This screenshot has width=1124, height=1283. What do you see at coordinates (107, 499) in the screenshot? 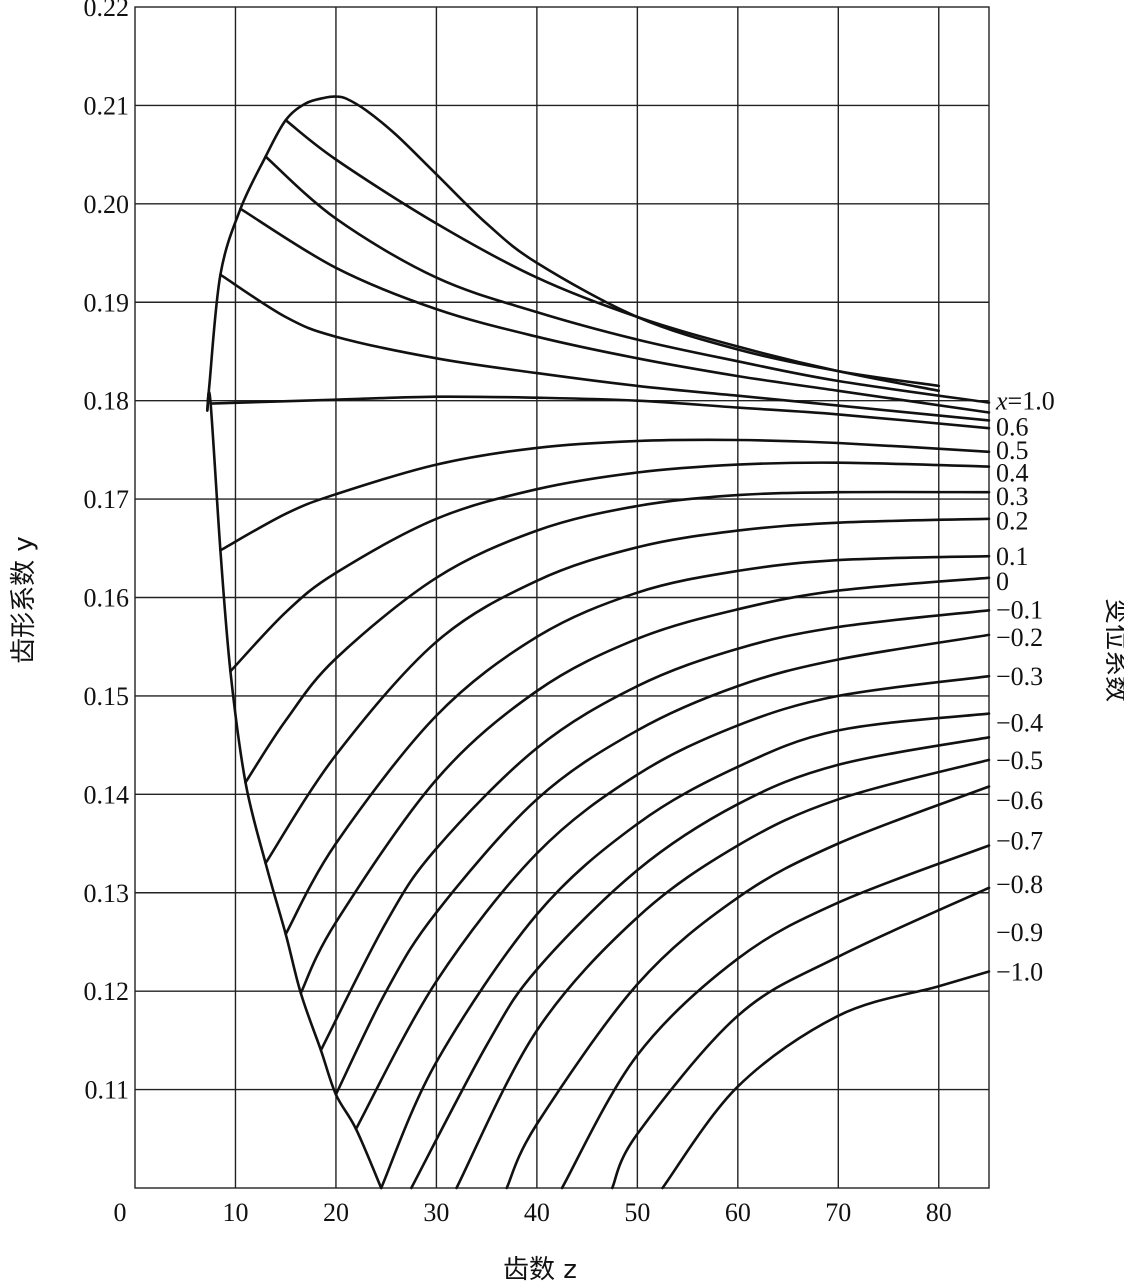
I see `y-tick-label: 0.17` at bounding box center [107, 499].